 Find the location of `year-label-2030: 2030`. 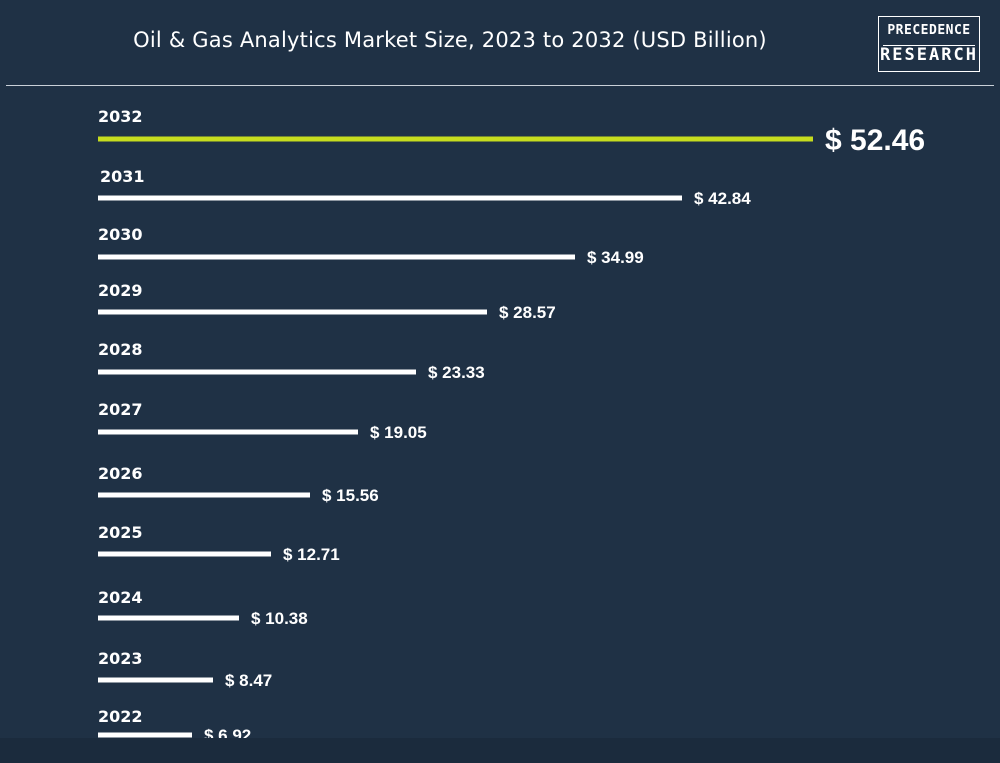

year-label-2030: 2030 is located at coordinates (120, 234).